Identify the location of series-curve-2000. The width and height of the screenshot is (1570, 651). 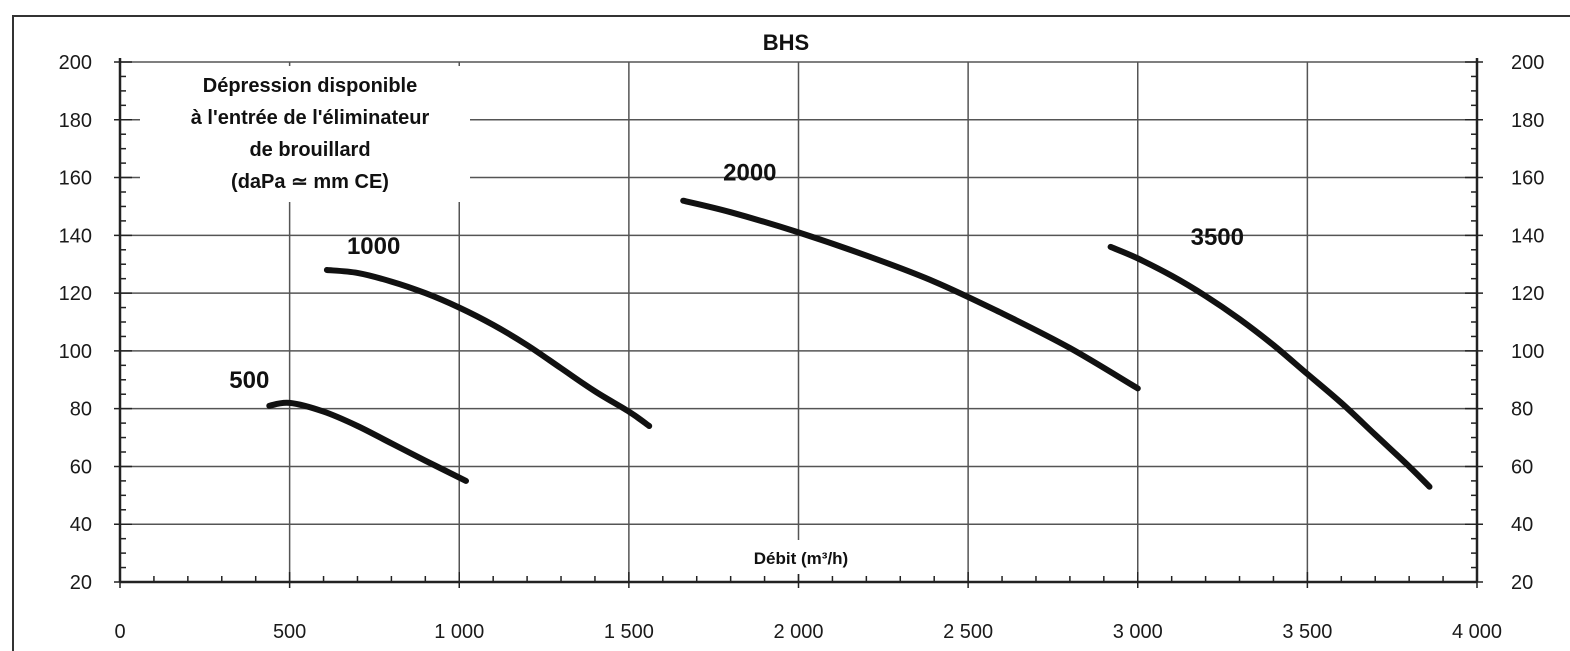
(910, 294).